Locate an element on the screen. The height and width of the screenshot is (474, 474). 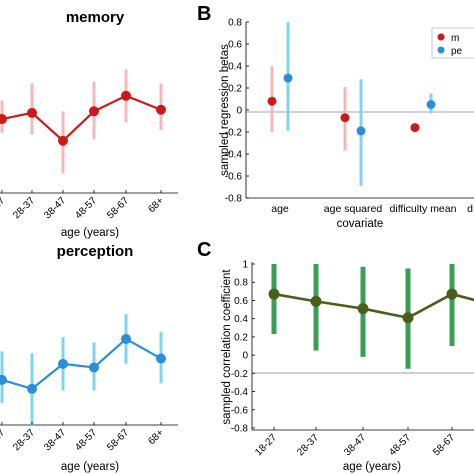
perception-xlabel: age (years) is located at coordinates (90, 467).